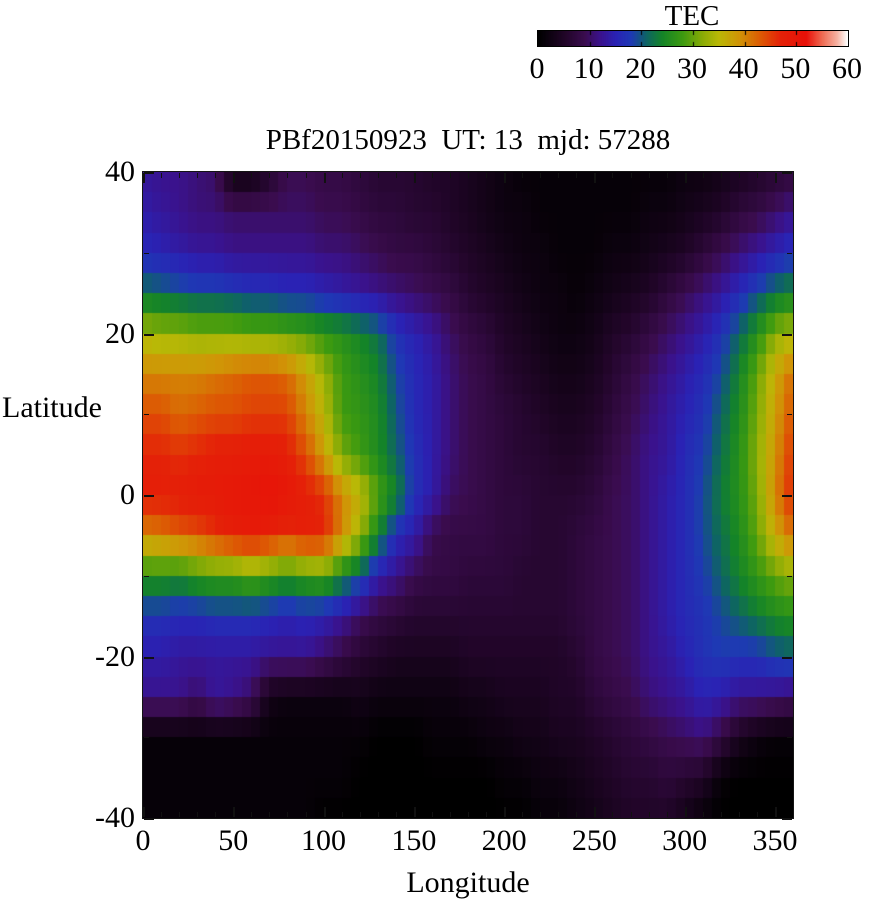  Describe the element at coordinates (847, 68) in the screenshot. I see `colorbar-tick-label: 60` at that location.